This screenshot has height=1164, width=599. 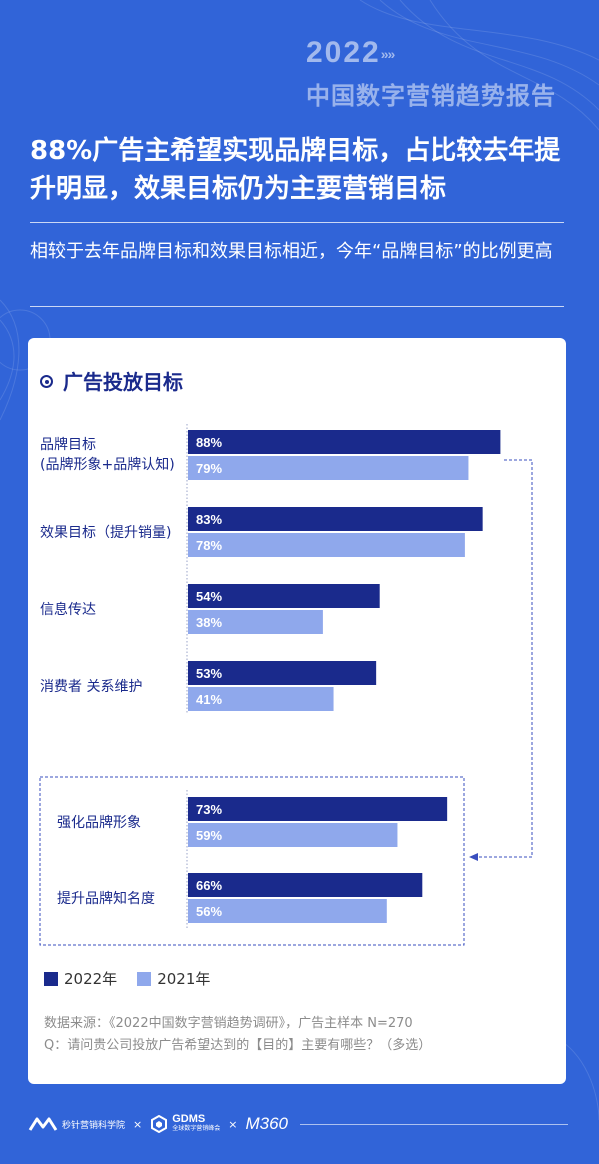 What do you see at coordinates (326, 545) in the screenshot?
I see `bar-2021年-1` at bounding box center [326, 545].